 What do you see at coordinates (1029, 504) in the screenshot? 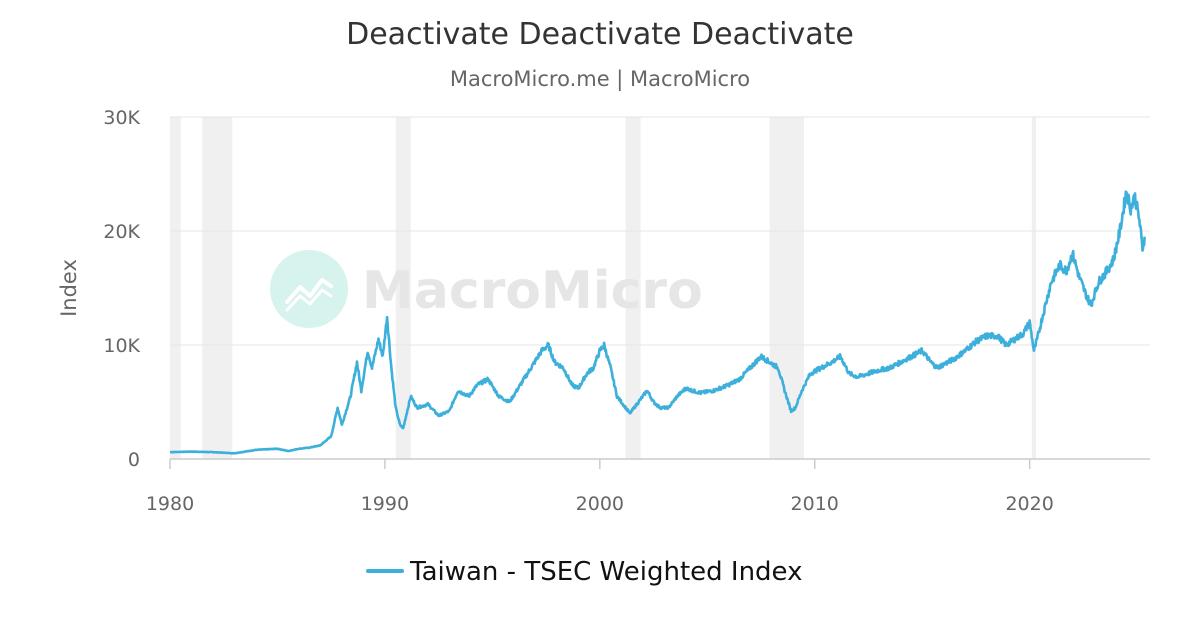
I see `x-tick-label: 2020` at bounding box center [1029, 504].